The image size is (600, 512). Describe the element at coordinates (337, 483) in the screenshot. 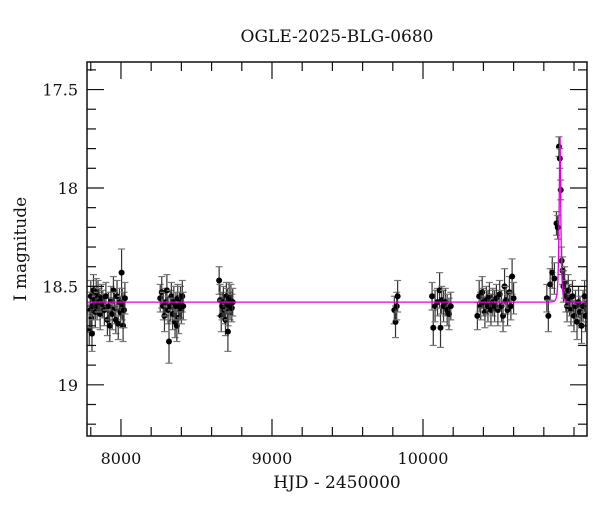

I see `x-axis-label: HJD - 2450000` at that location.